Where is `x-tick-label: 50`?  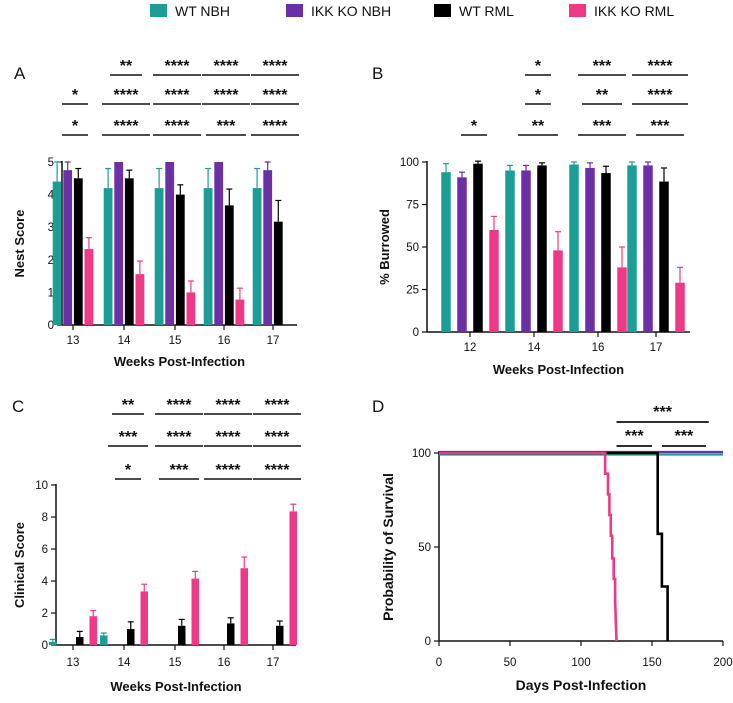 x-tick-label: 50 is located at coordinates (510, 663).